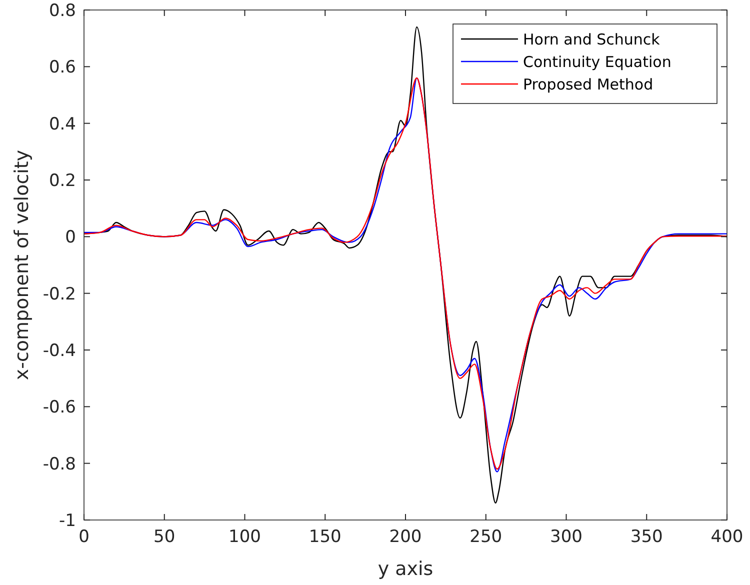 The height and width of the screenshot is (585, 750). I want to click on y-tick-label: 0, so click(70, 238).